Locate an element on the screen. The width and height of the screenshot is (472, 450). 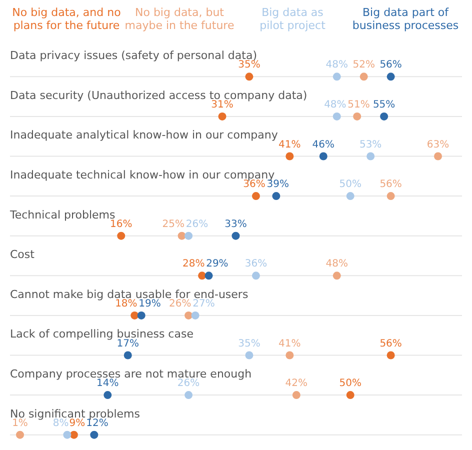
category-label: Inadequate analytical know-how in our company is located at coordinates (144, 135).